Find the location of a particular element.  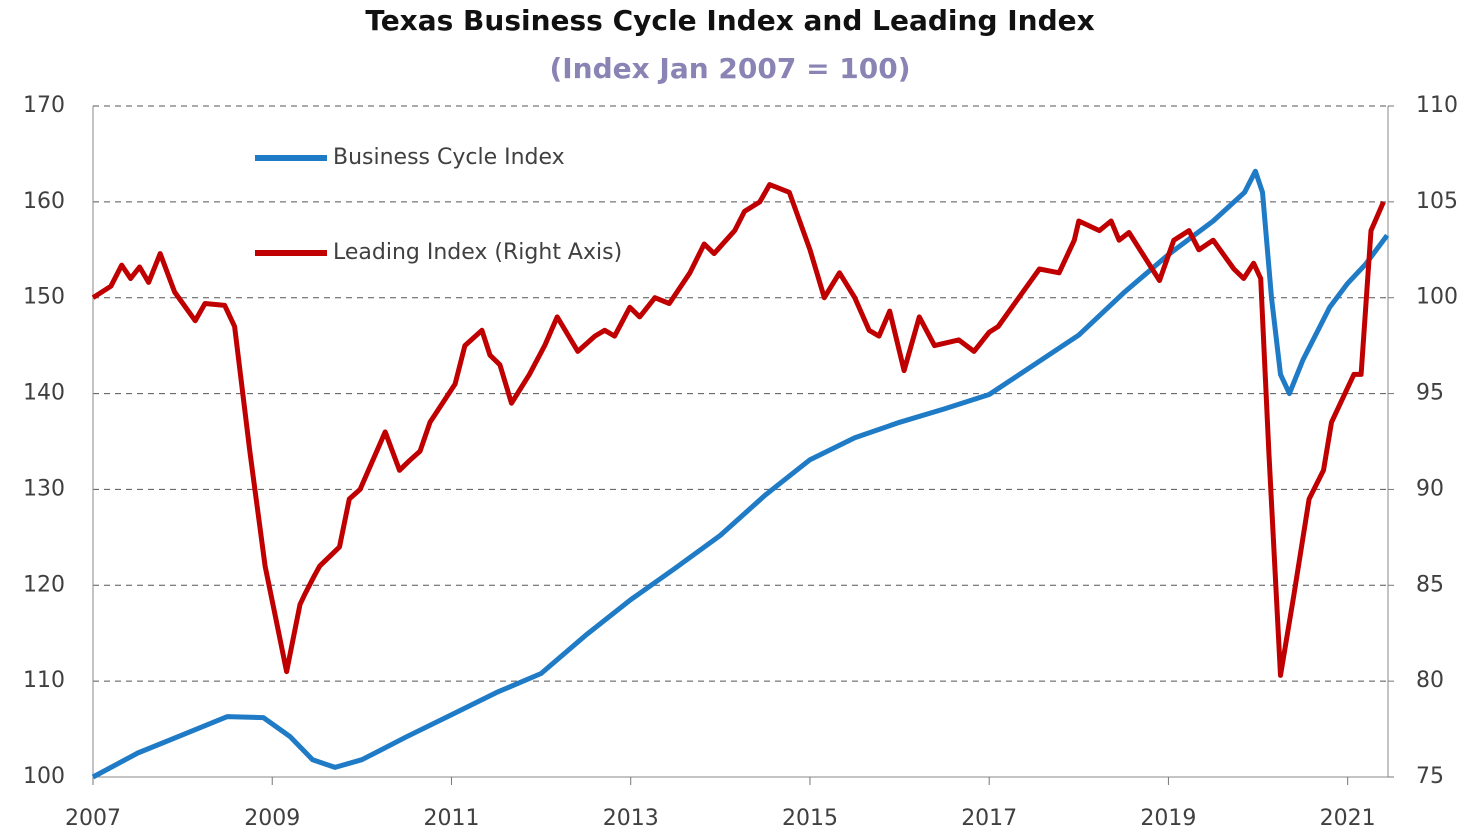

y2-tick-label: 95 is located at coordinates (1430, 393).